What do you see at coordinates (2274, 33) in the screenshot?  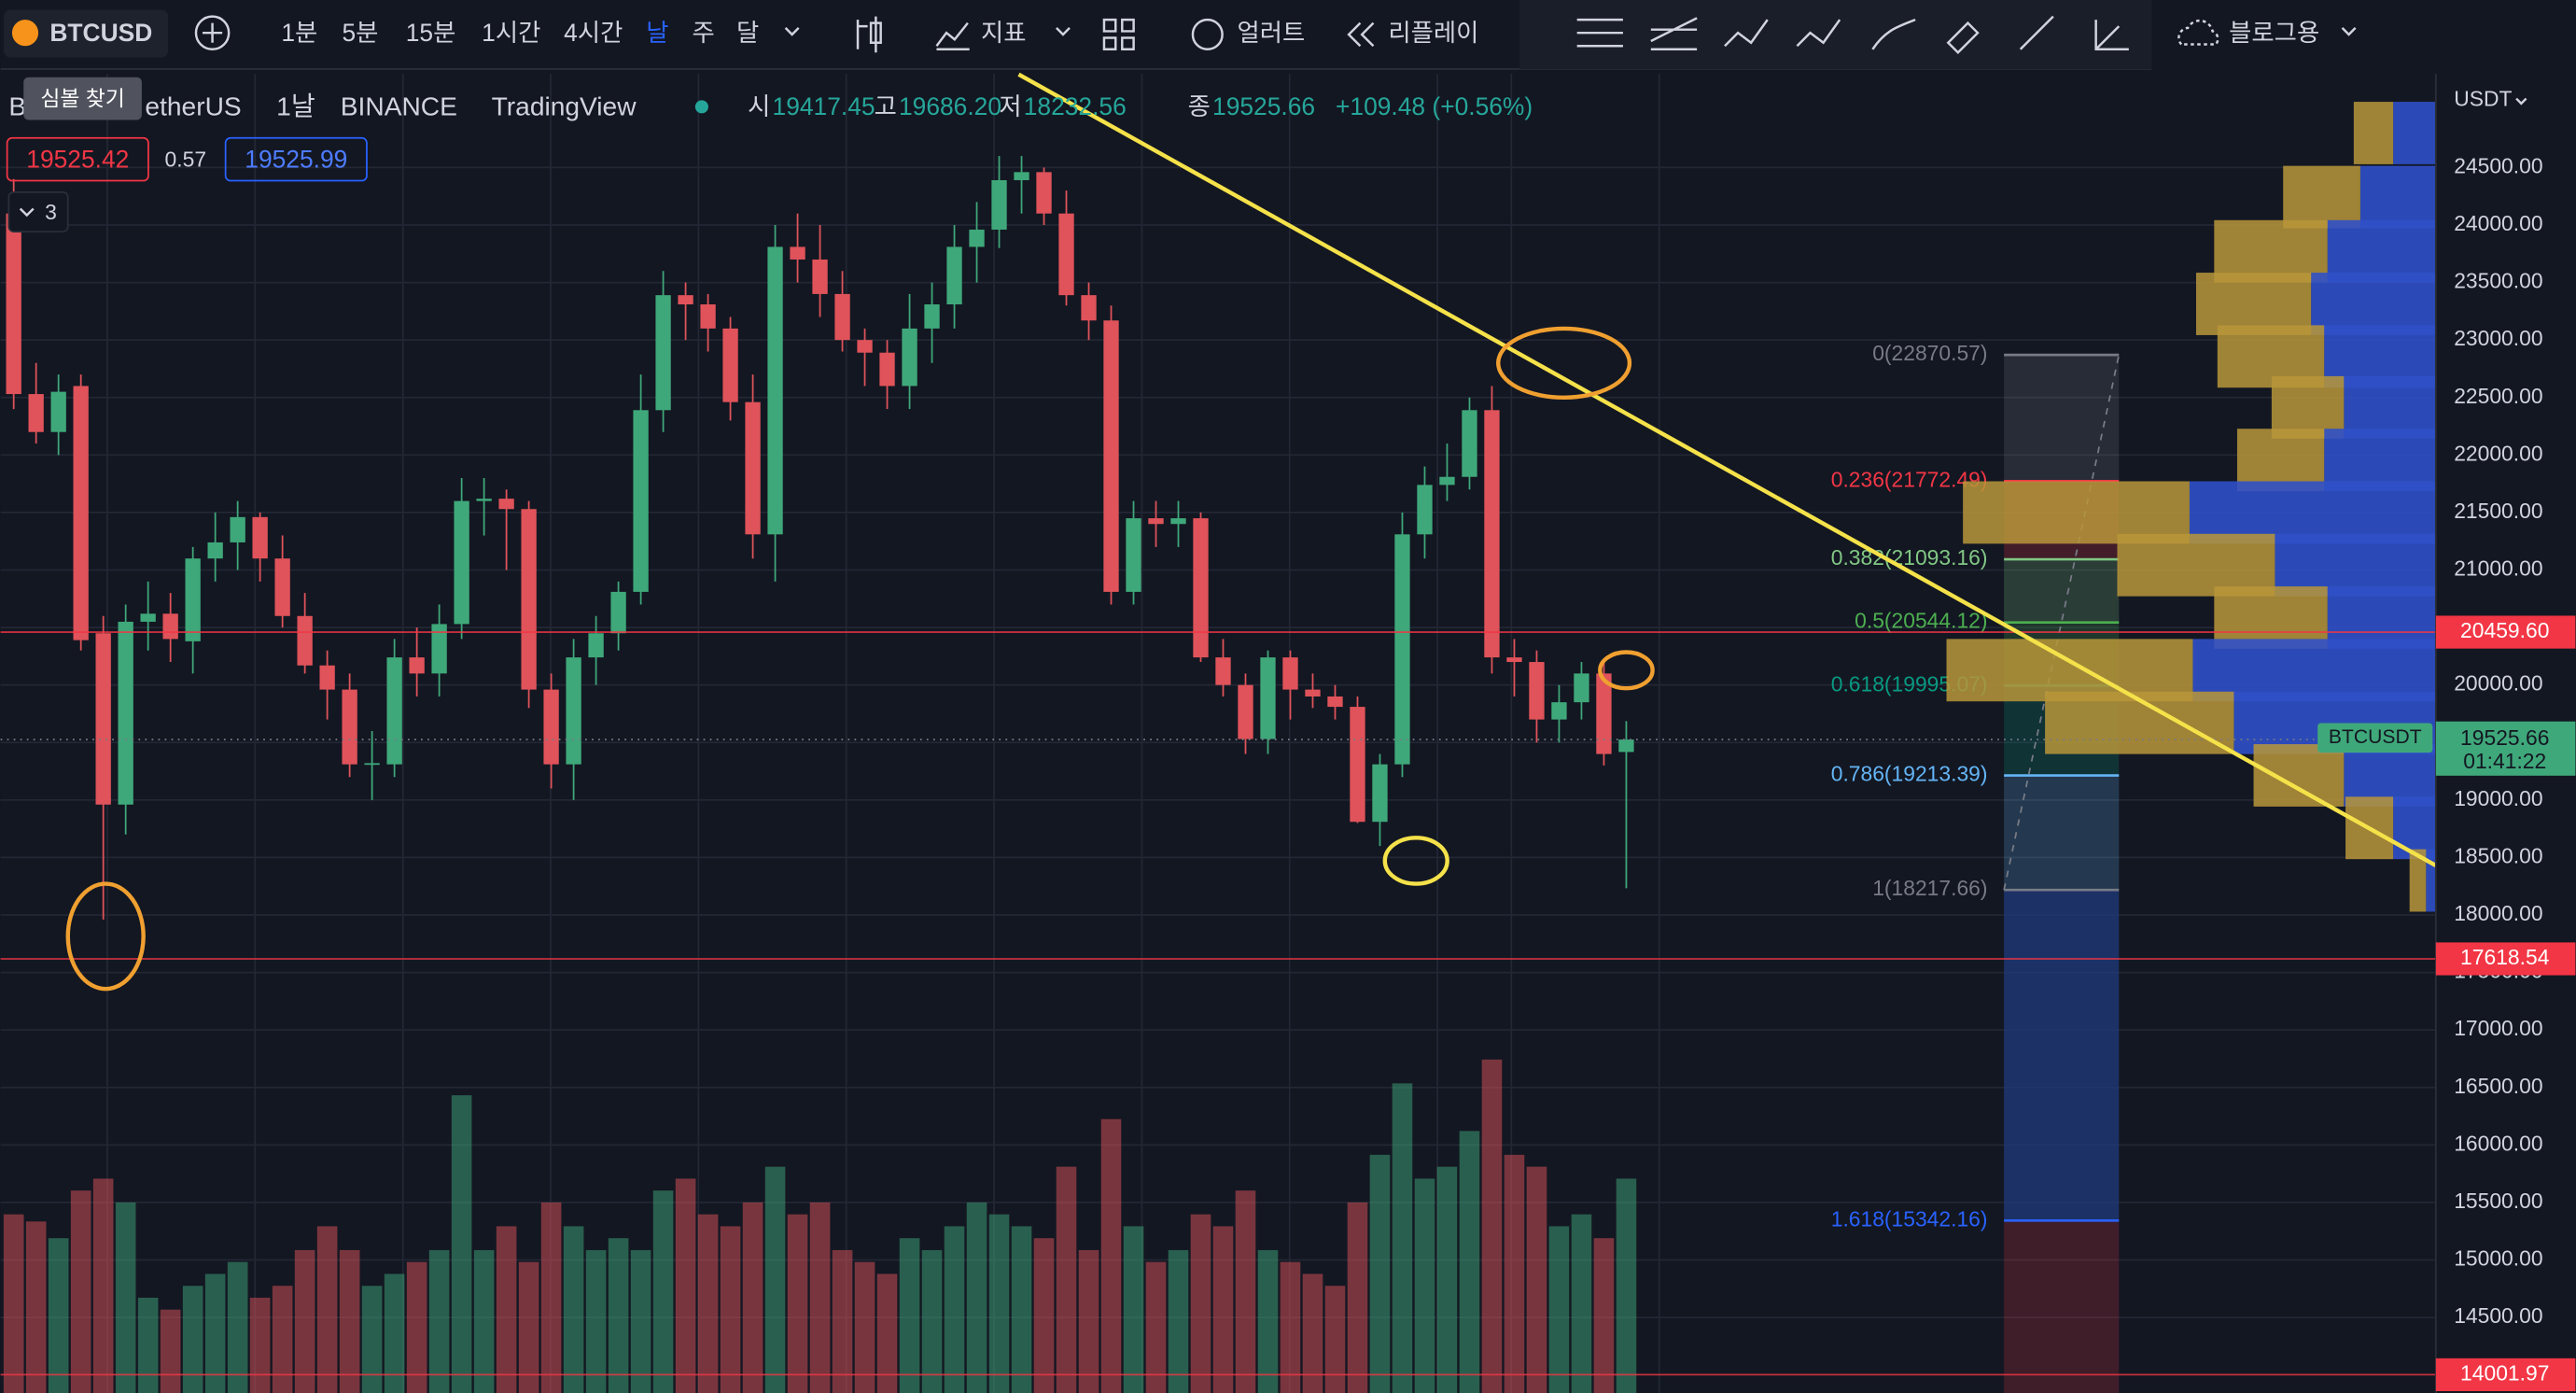 I see `layout-name: 블로그용` at bounding box center [2274, 33].